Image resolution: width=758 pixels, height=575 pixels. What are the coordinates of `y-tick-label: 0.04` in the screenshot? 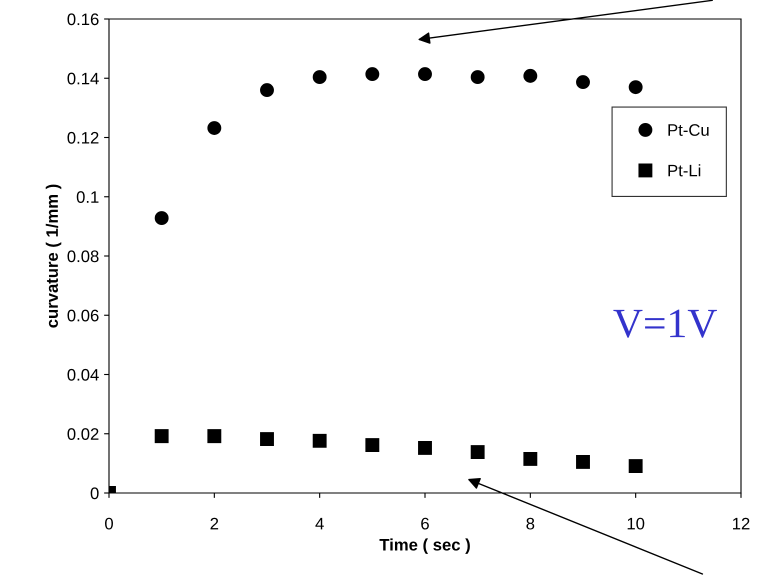 It's located at (83, 374).